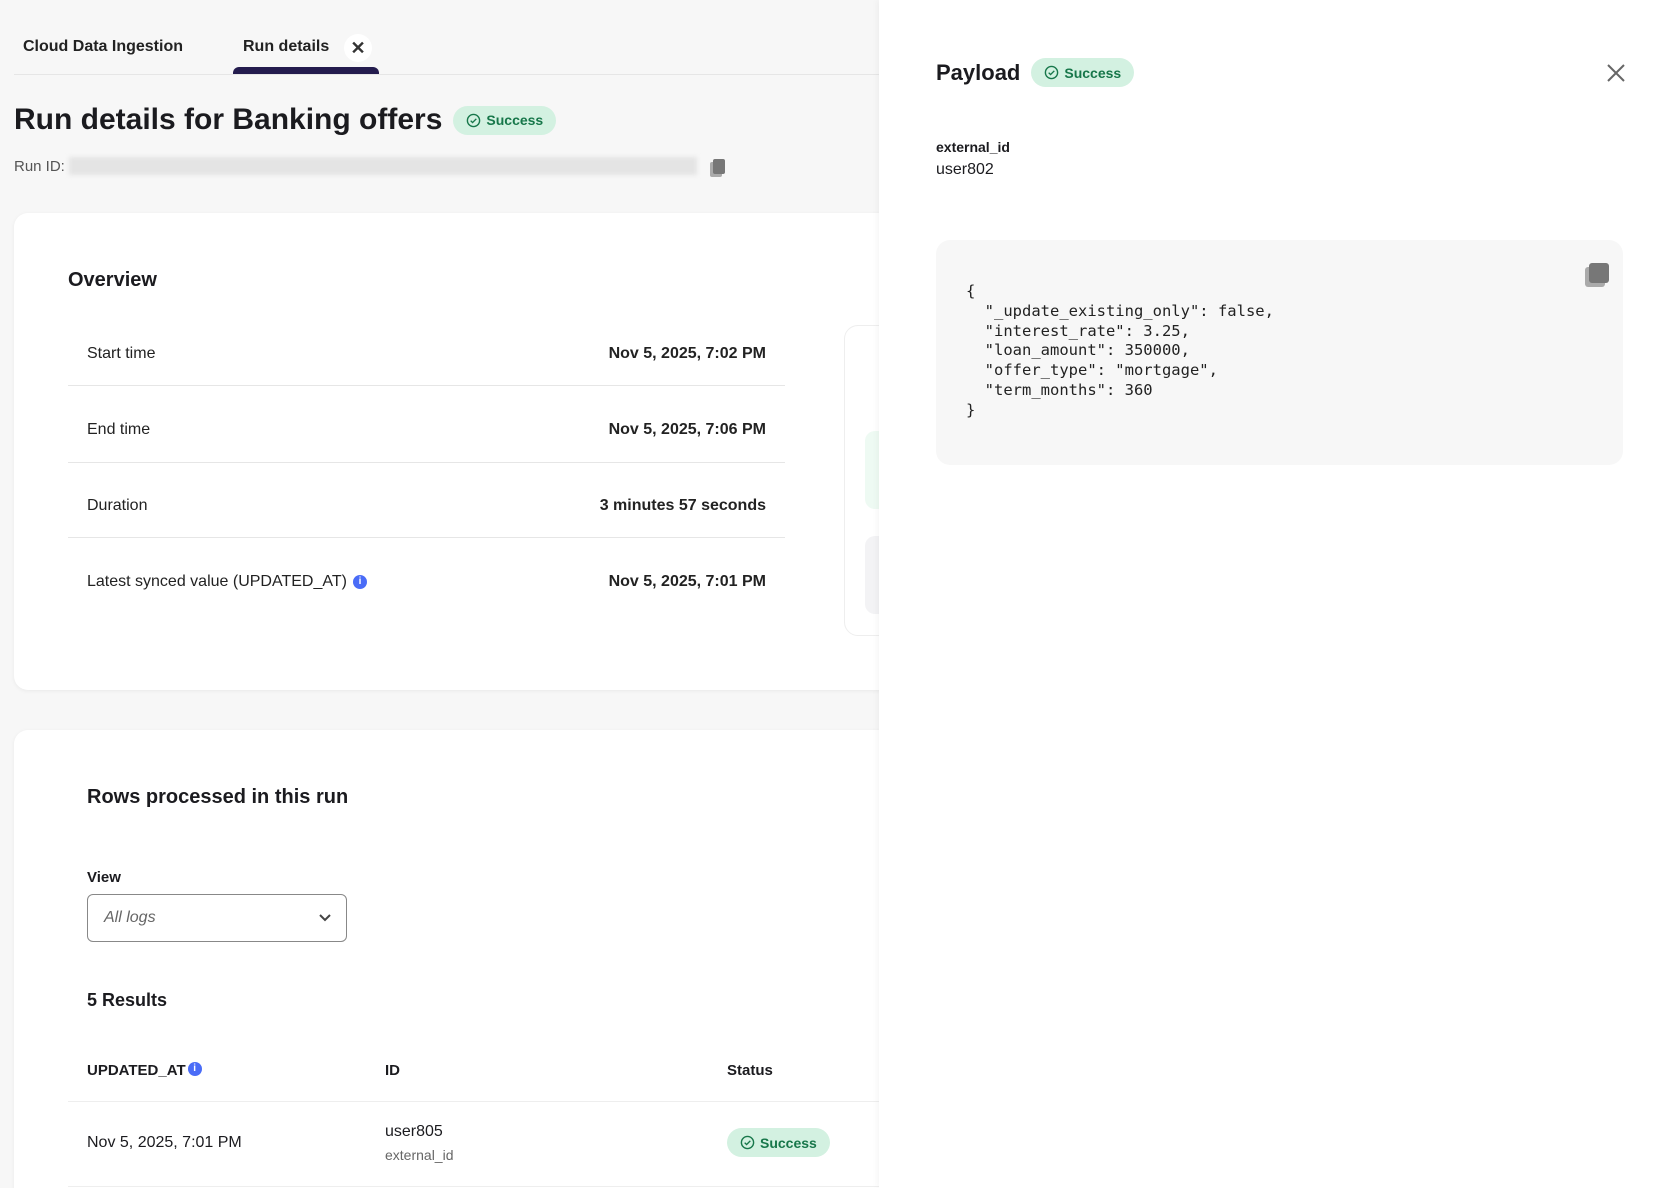 This screenshot has width=1669, height=1188. I want to click on tab-divider, so click(446, 74).